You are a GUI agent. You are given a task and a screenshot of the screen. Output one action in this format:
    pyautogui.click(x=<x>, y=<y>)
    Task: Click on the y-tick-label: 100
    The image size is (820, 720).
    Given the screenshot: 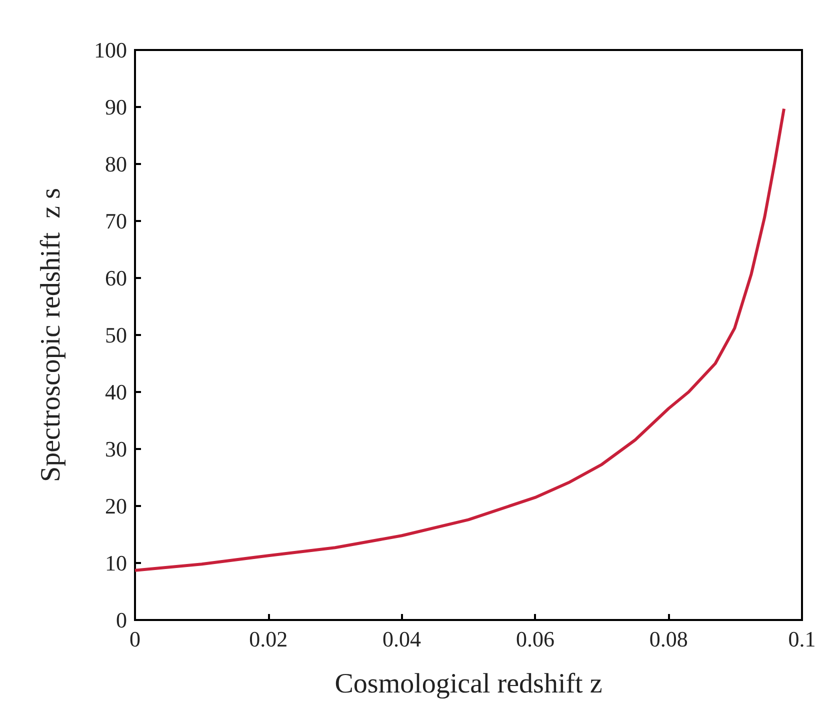 What is the action you would take?
    pyautogui.click(x=110, y=50)
    